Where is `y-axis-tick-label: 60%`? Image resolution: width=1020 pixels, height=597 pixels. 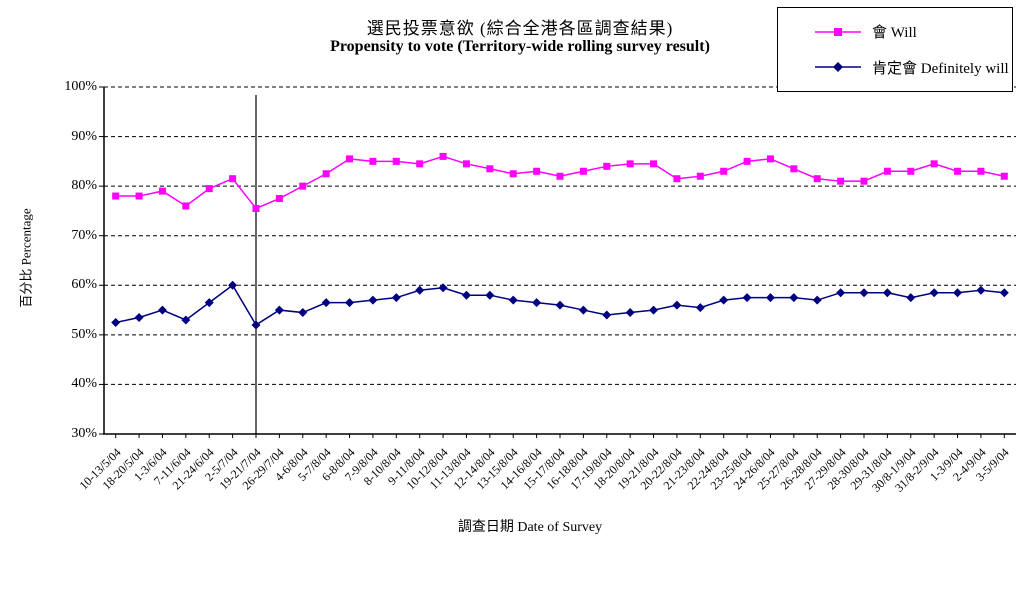
y-axis-tick-label: 60% is located at coordinates (84, 285).